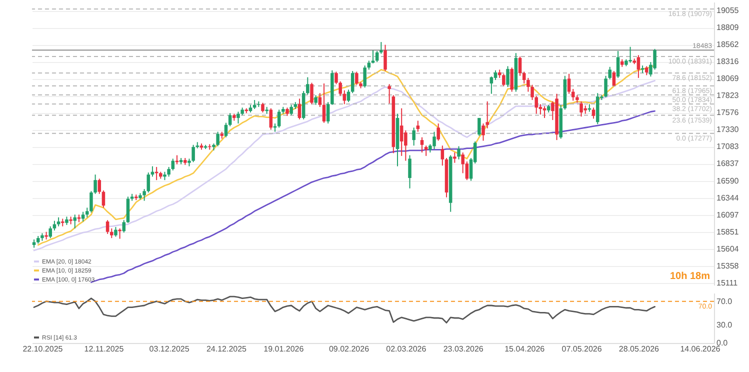 The image size is (749, 372). I want to click on y-tick-label: 18809, so click(728, 27).